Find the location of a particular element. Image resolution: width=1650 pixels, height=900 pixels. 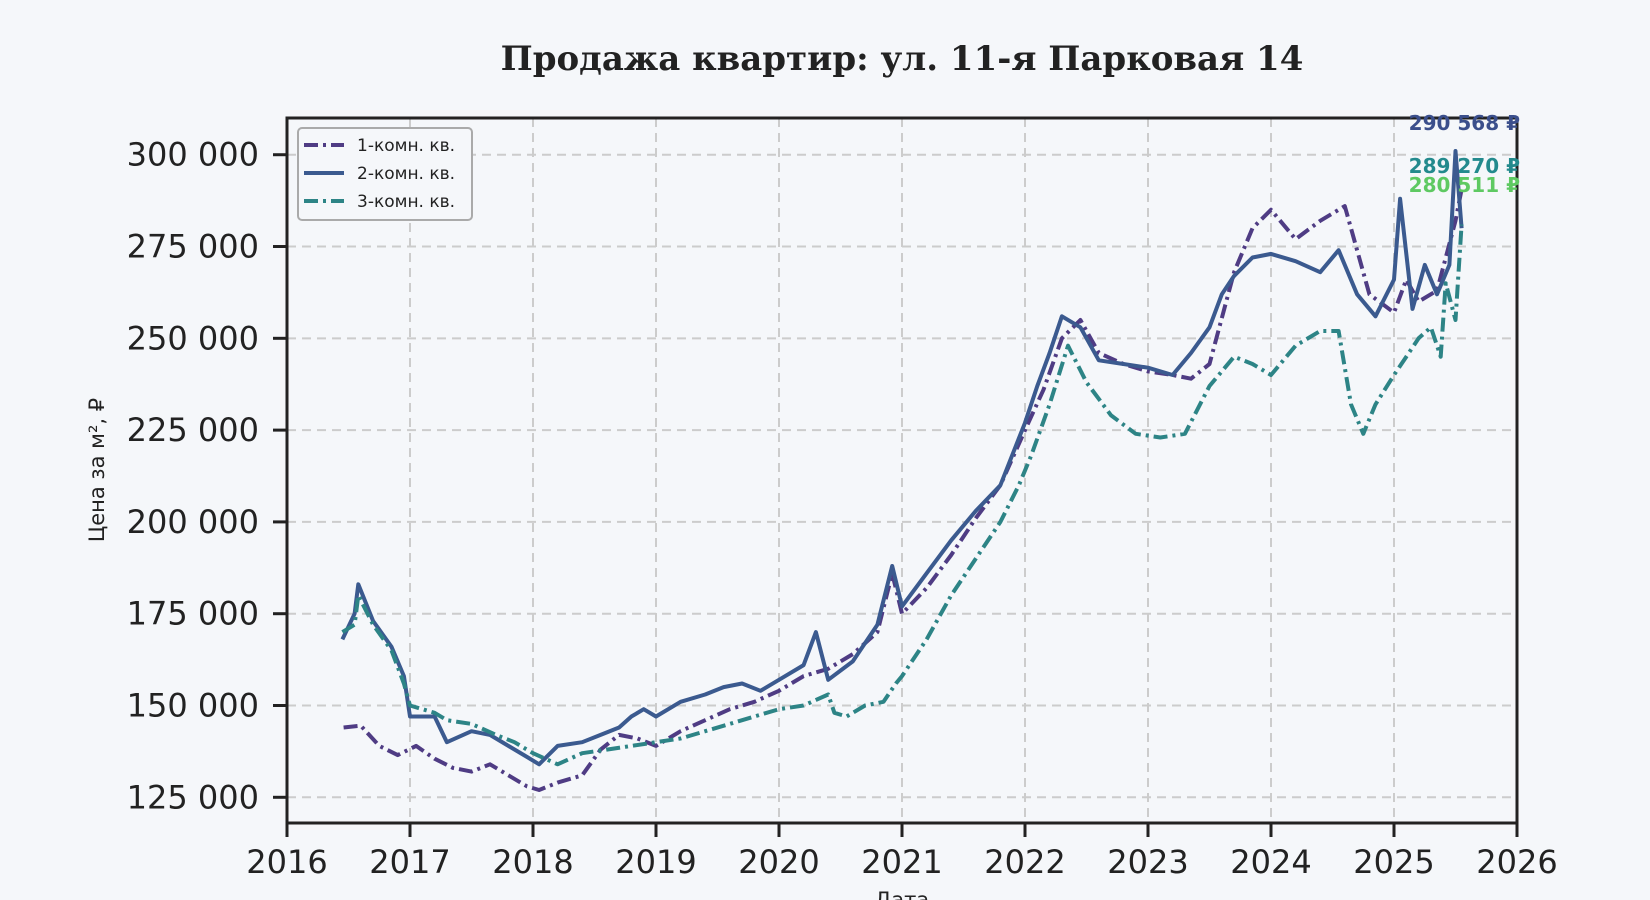

x-tick-label: 2021 is located at coordinates (901, 862).